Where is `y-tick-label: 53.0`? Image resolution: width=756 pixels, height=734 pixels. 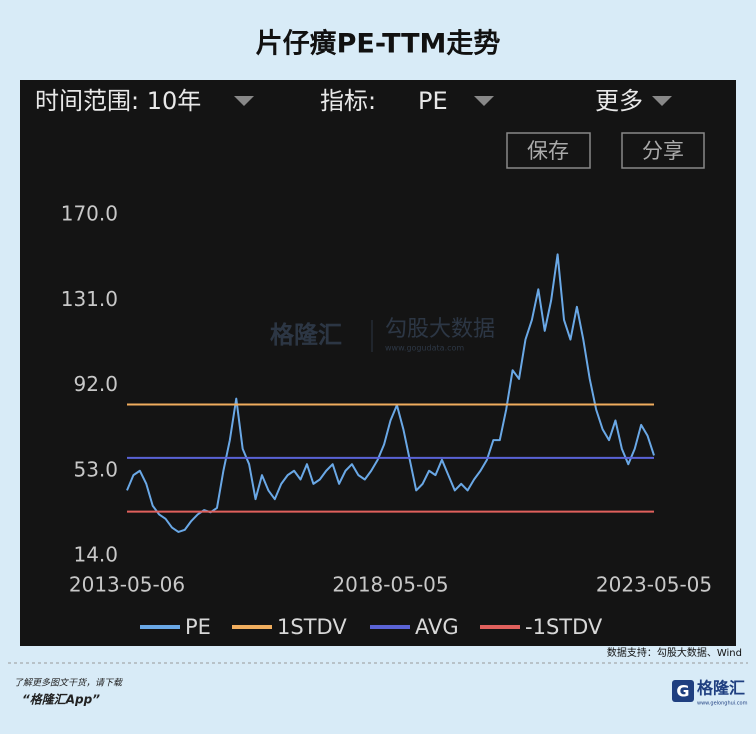
y-tick-label: 53.0 is located at coordinates (95, 469).